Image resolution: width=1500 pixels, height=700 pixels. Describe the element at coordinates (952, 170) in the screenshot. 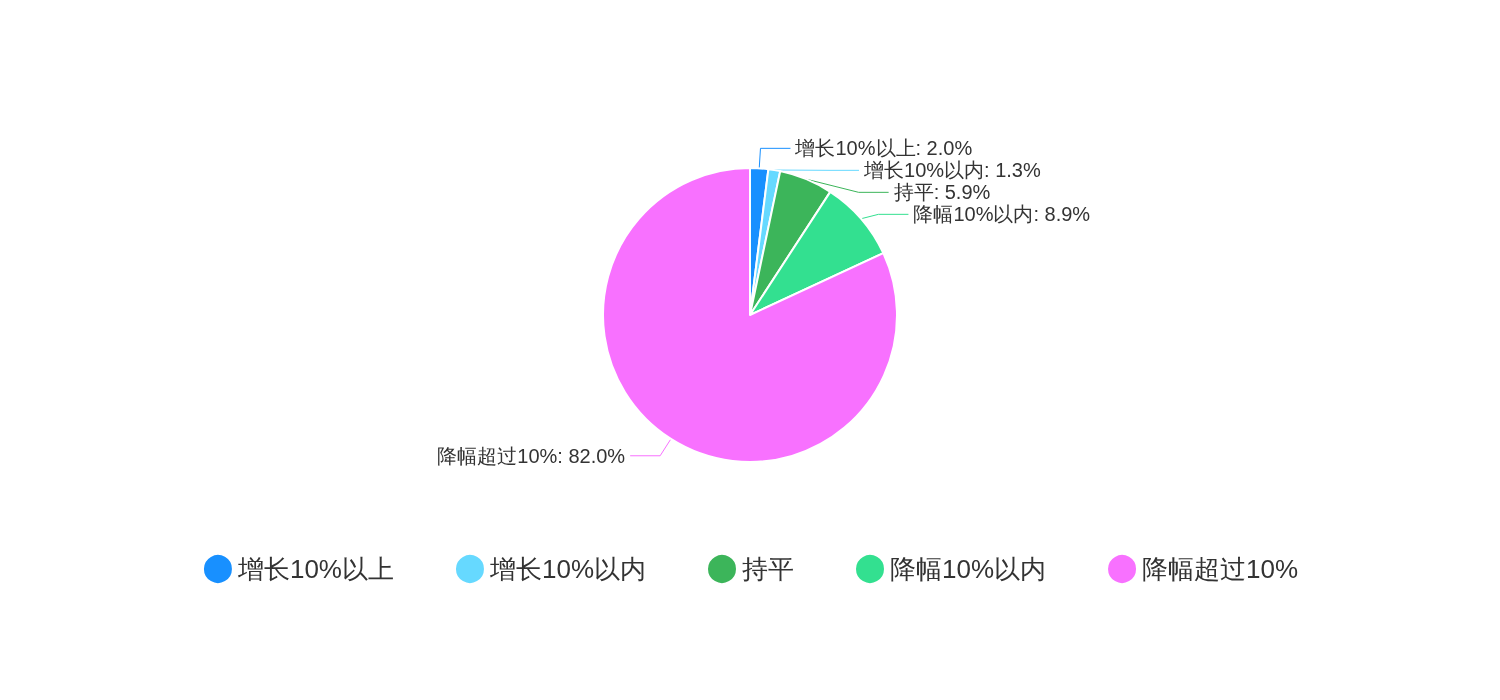

I see `data-label: 增长10%以内: 1.3%` at that location.